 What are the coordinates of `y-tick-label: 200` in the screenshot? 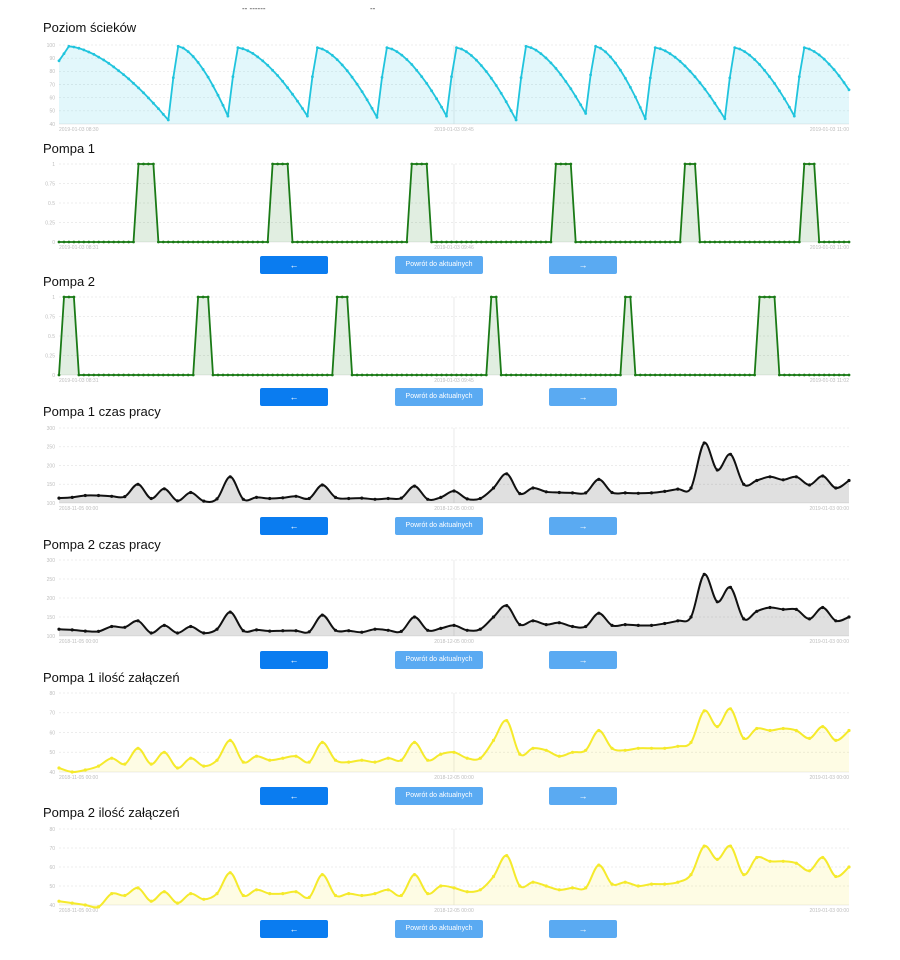 It's located at (51, 466).